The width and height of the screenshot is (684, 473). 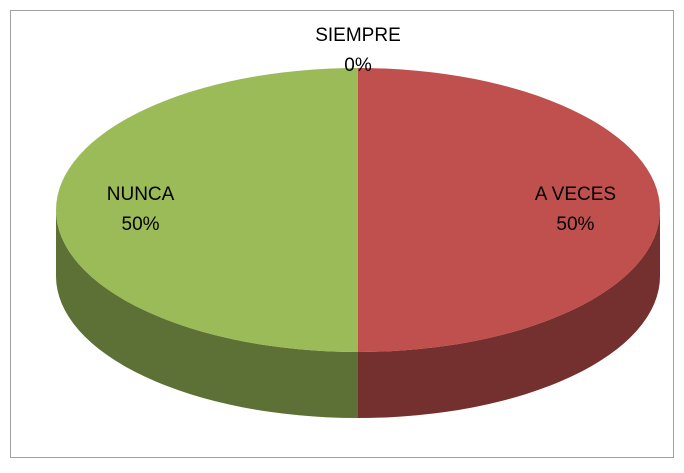 I want to click on category-label: SIEMPRE, so click(x=358, y=35).